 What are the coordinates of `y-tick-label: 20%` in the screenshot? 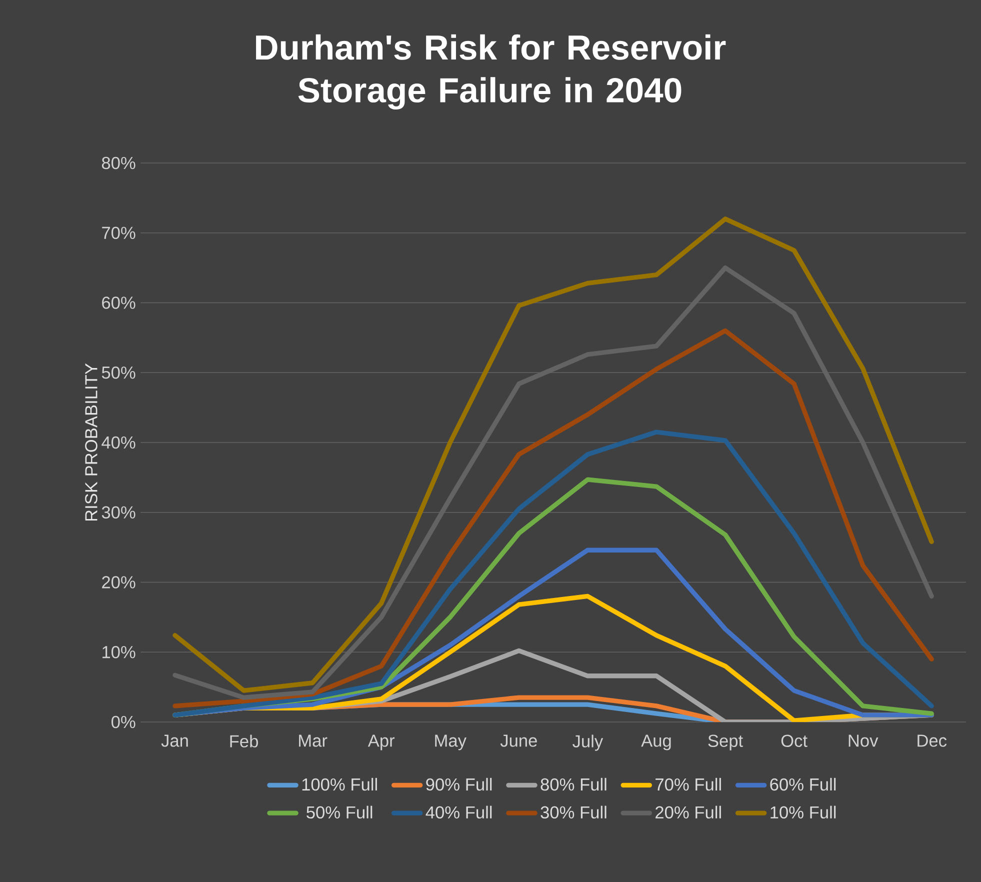 It's located at (119, 582).